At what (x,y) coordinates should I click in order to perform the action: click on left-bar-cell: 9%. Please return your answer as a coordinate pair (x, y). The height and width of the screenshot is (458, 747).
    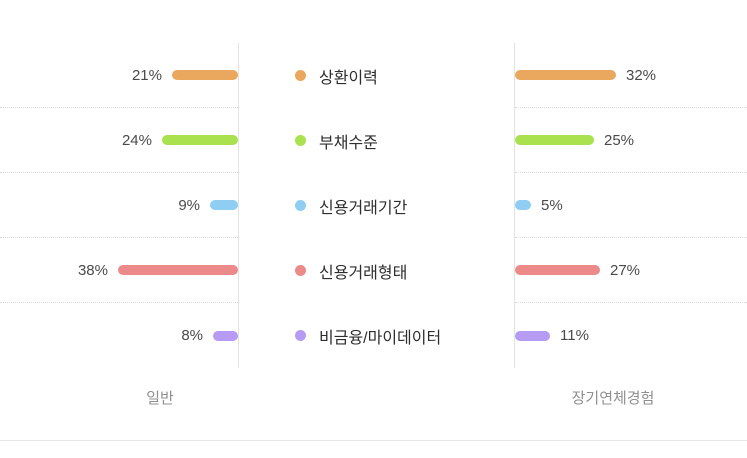
    Looking at the image, I should click on (119, 205).